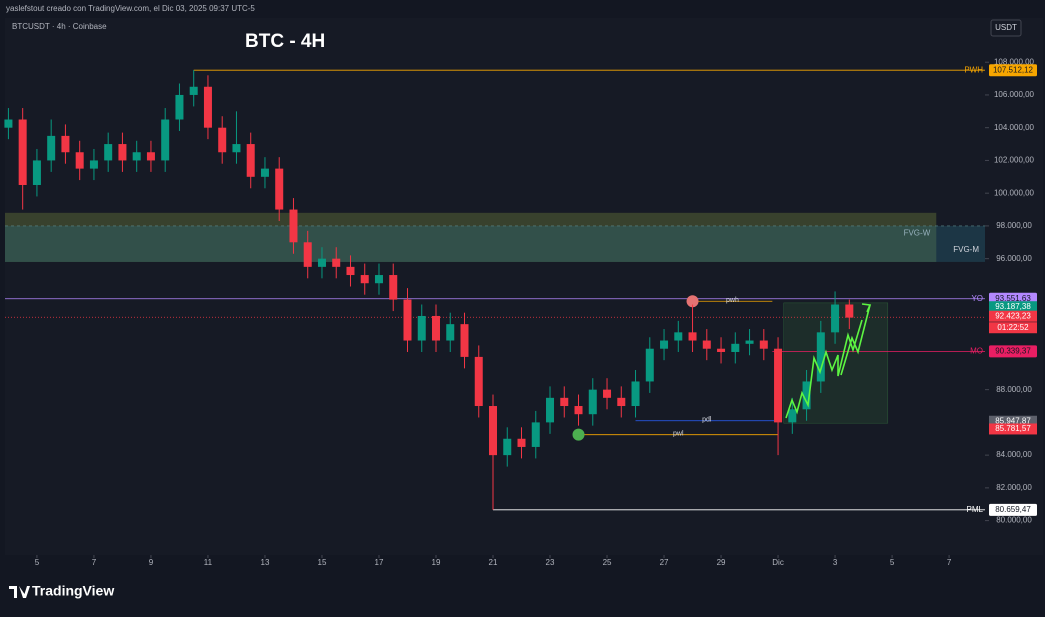 The image size is (1045, 617). What do you see at coordinates (1014, 61) in the screenshot?
I see `y-tick-label: 108.000,00` at bounding box center [1014, 61].